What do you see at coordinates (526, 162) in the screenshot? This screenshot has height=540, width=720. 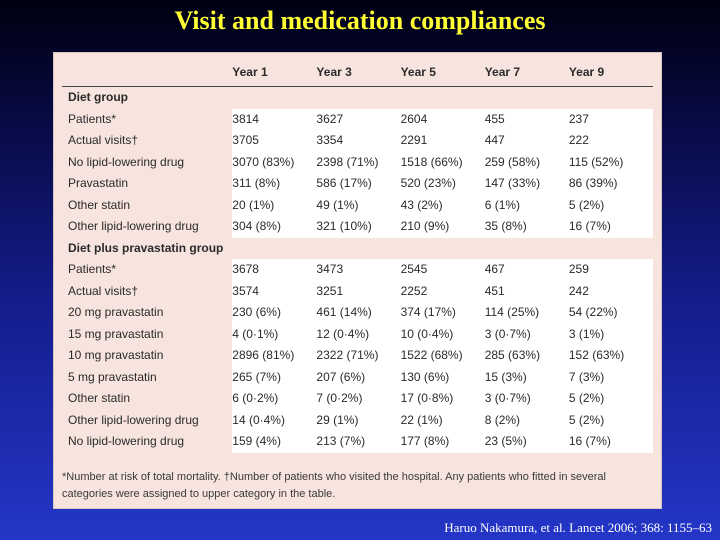 I see `table-cell: 259 (58%)` at bounding box center [526, 162].